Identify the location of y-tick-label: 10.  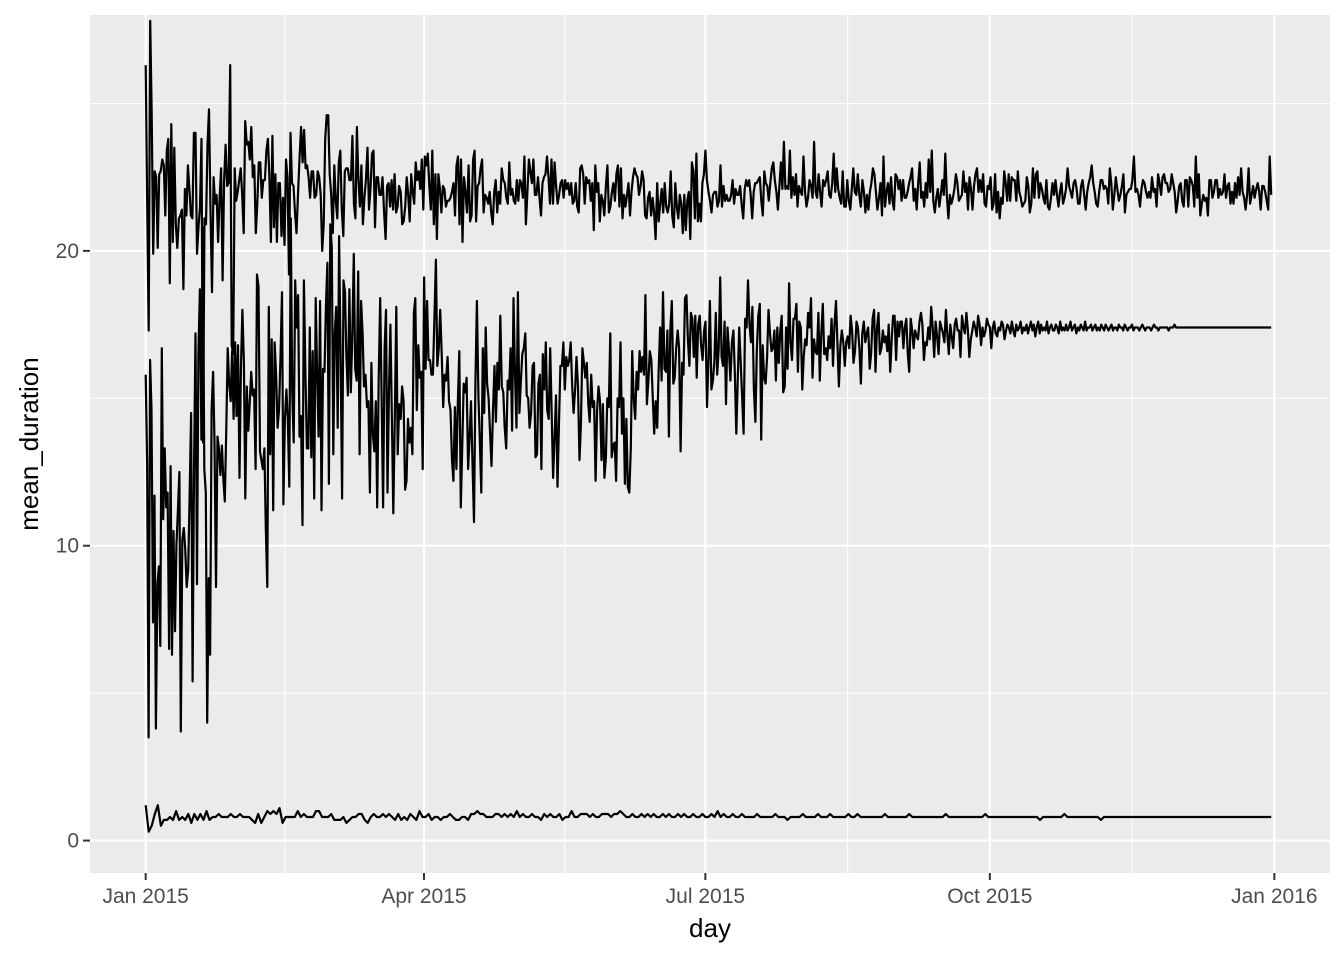
(67, 546).